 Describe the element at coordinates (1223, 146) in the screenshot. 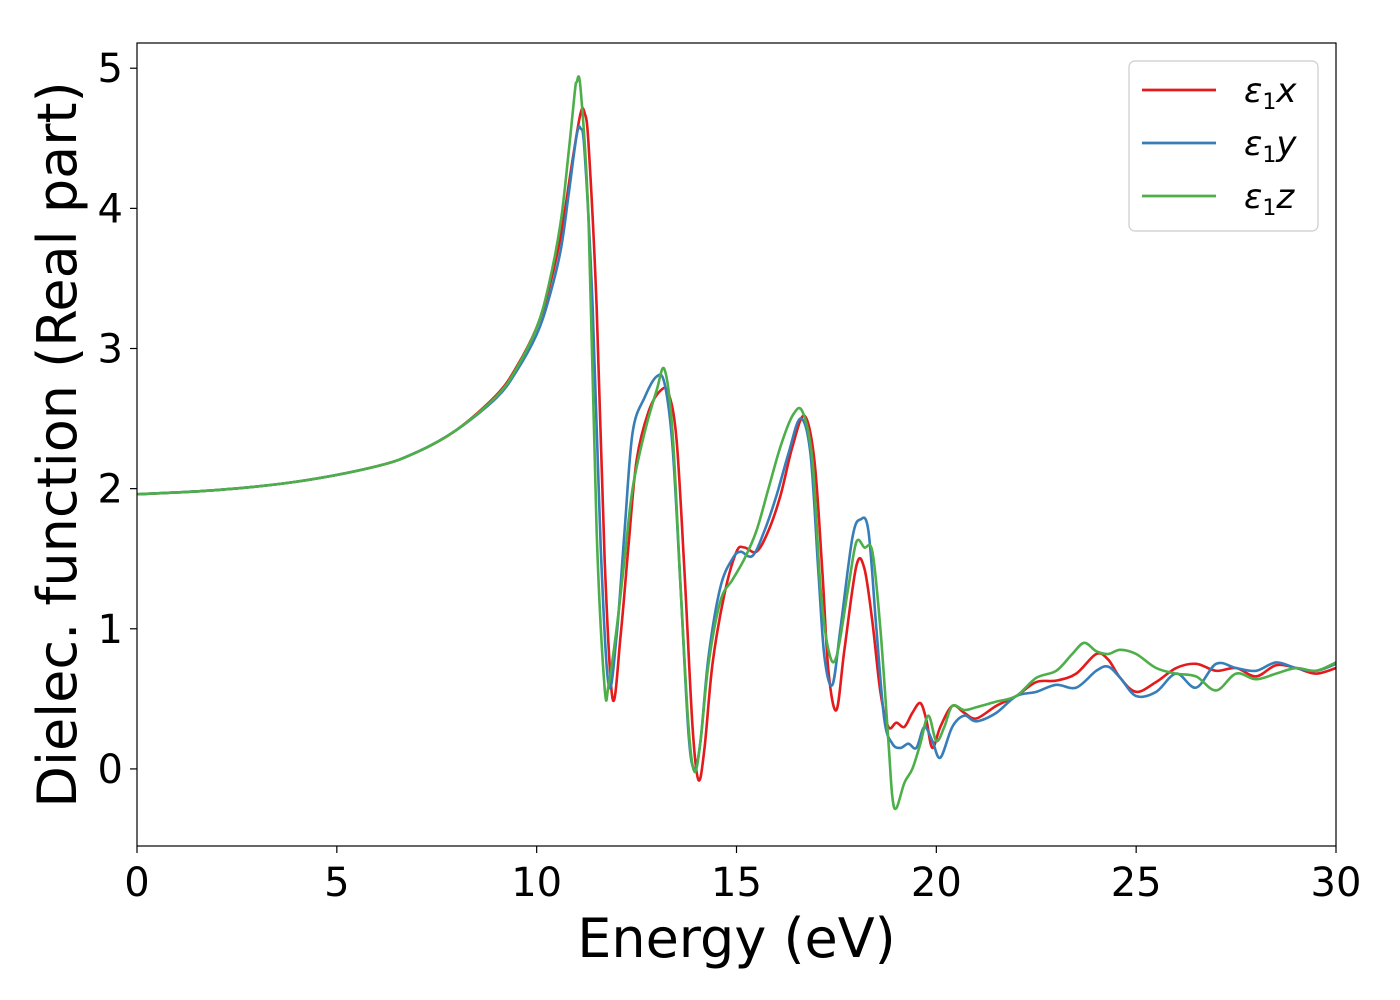

I see `legend-box` at that location.